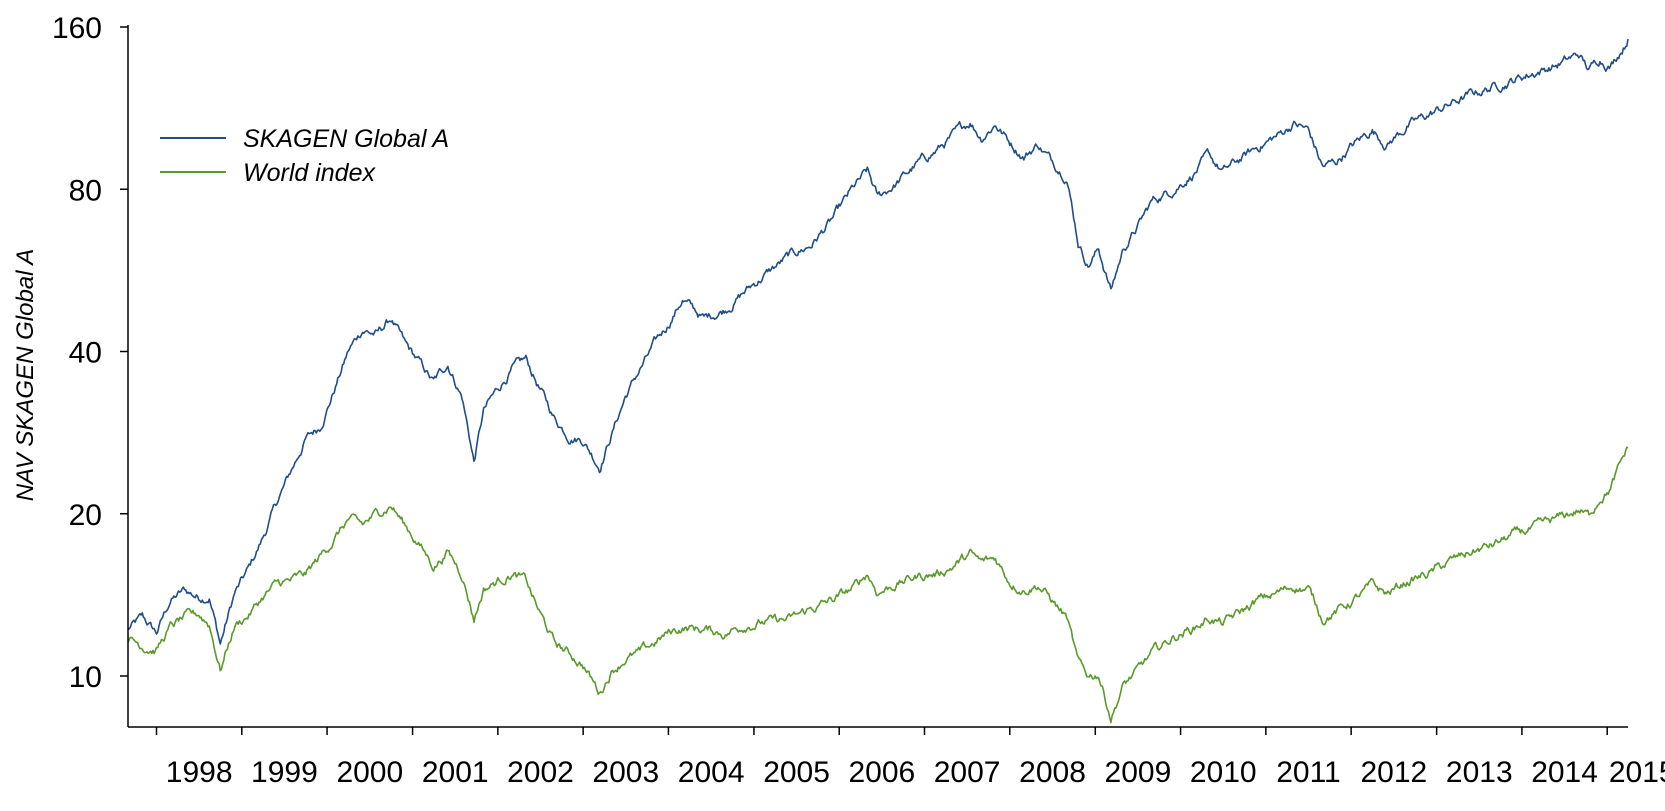 The height and width of the screenshot is (811, 1665). What do you see at coordinates (455, 772) in the screenshot?
I see `x-tick-label: 2001` at bounding box center [455, 772].